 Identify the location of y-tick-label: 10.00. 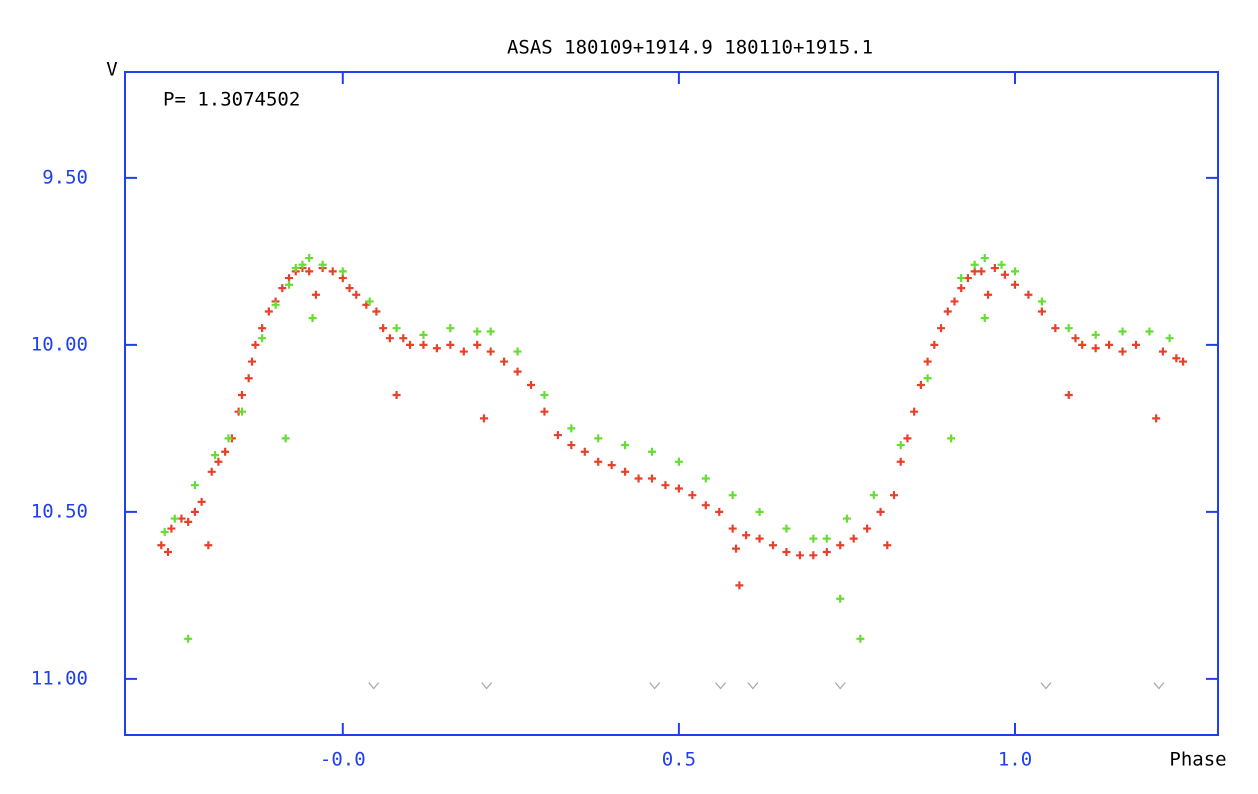
(59, 344).